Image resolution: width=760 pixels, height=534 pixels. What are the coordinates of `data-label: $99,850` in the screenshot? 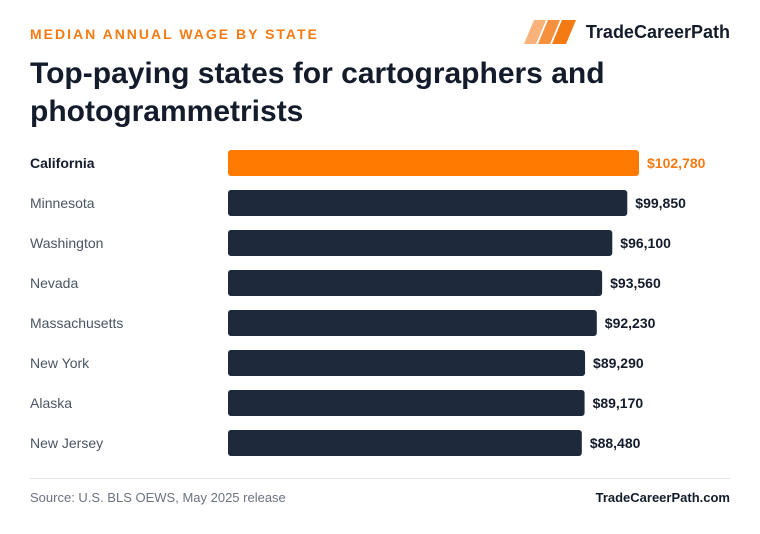 It's located at (660, 203).